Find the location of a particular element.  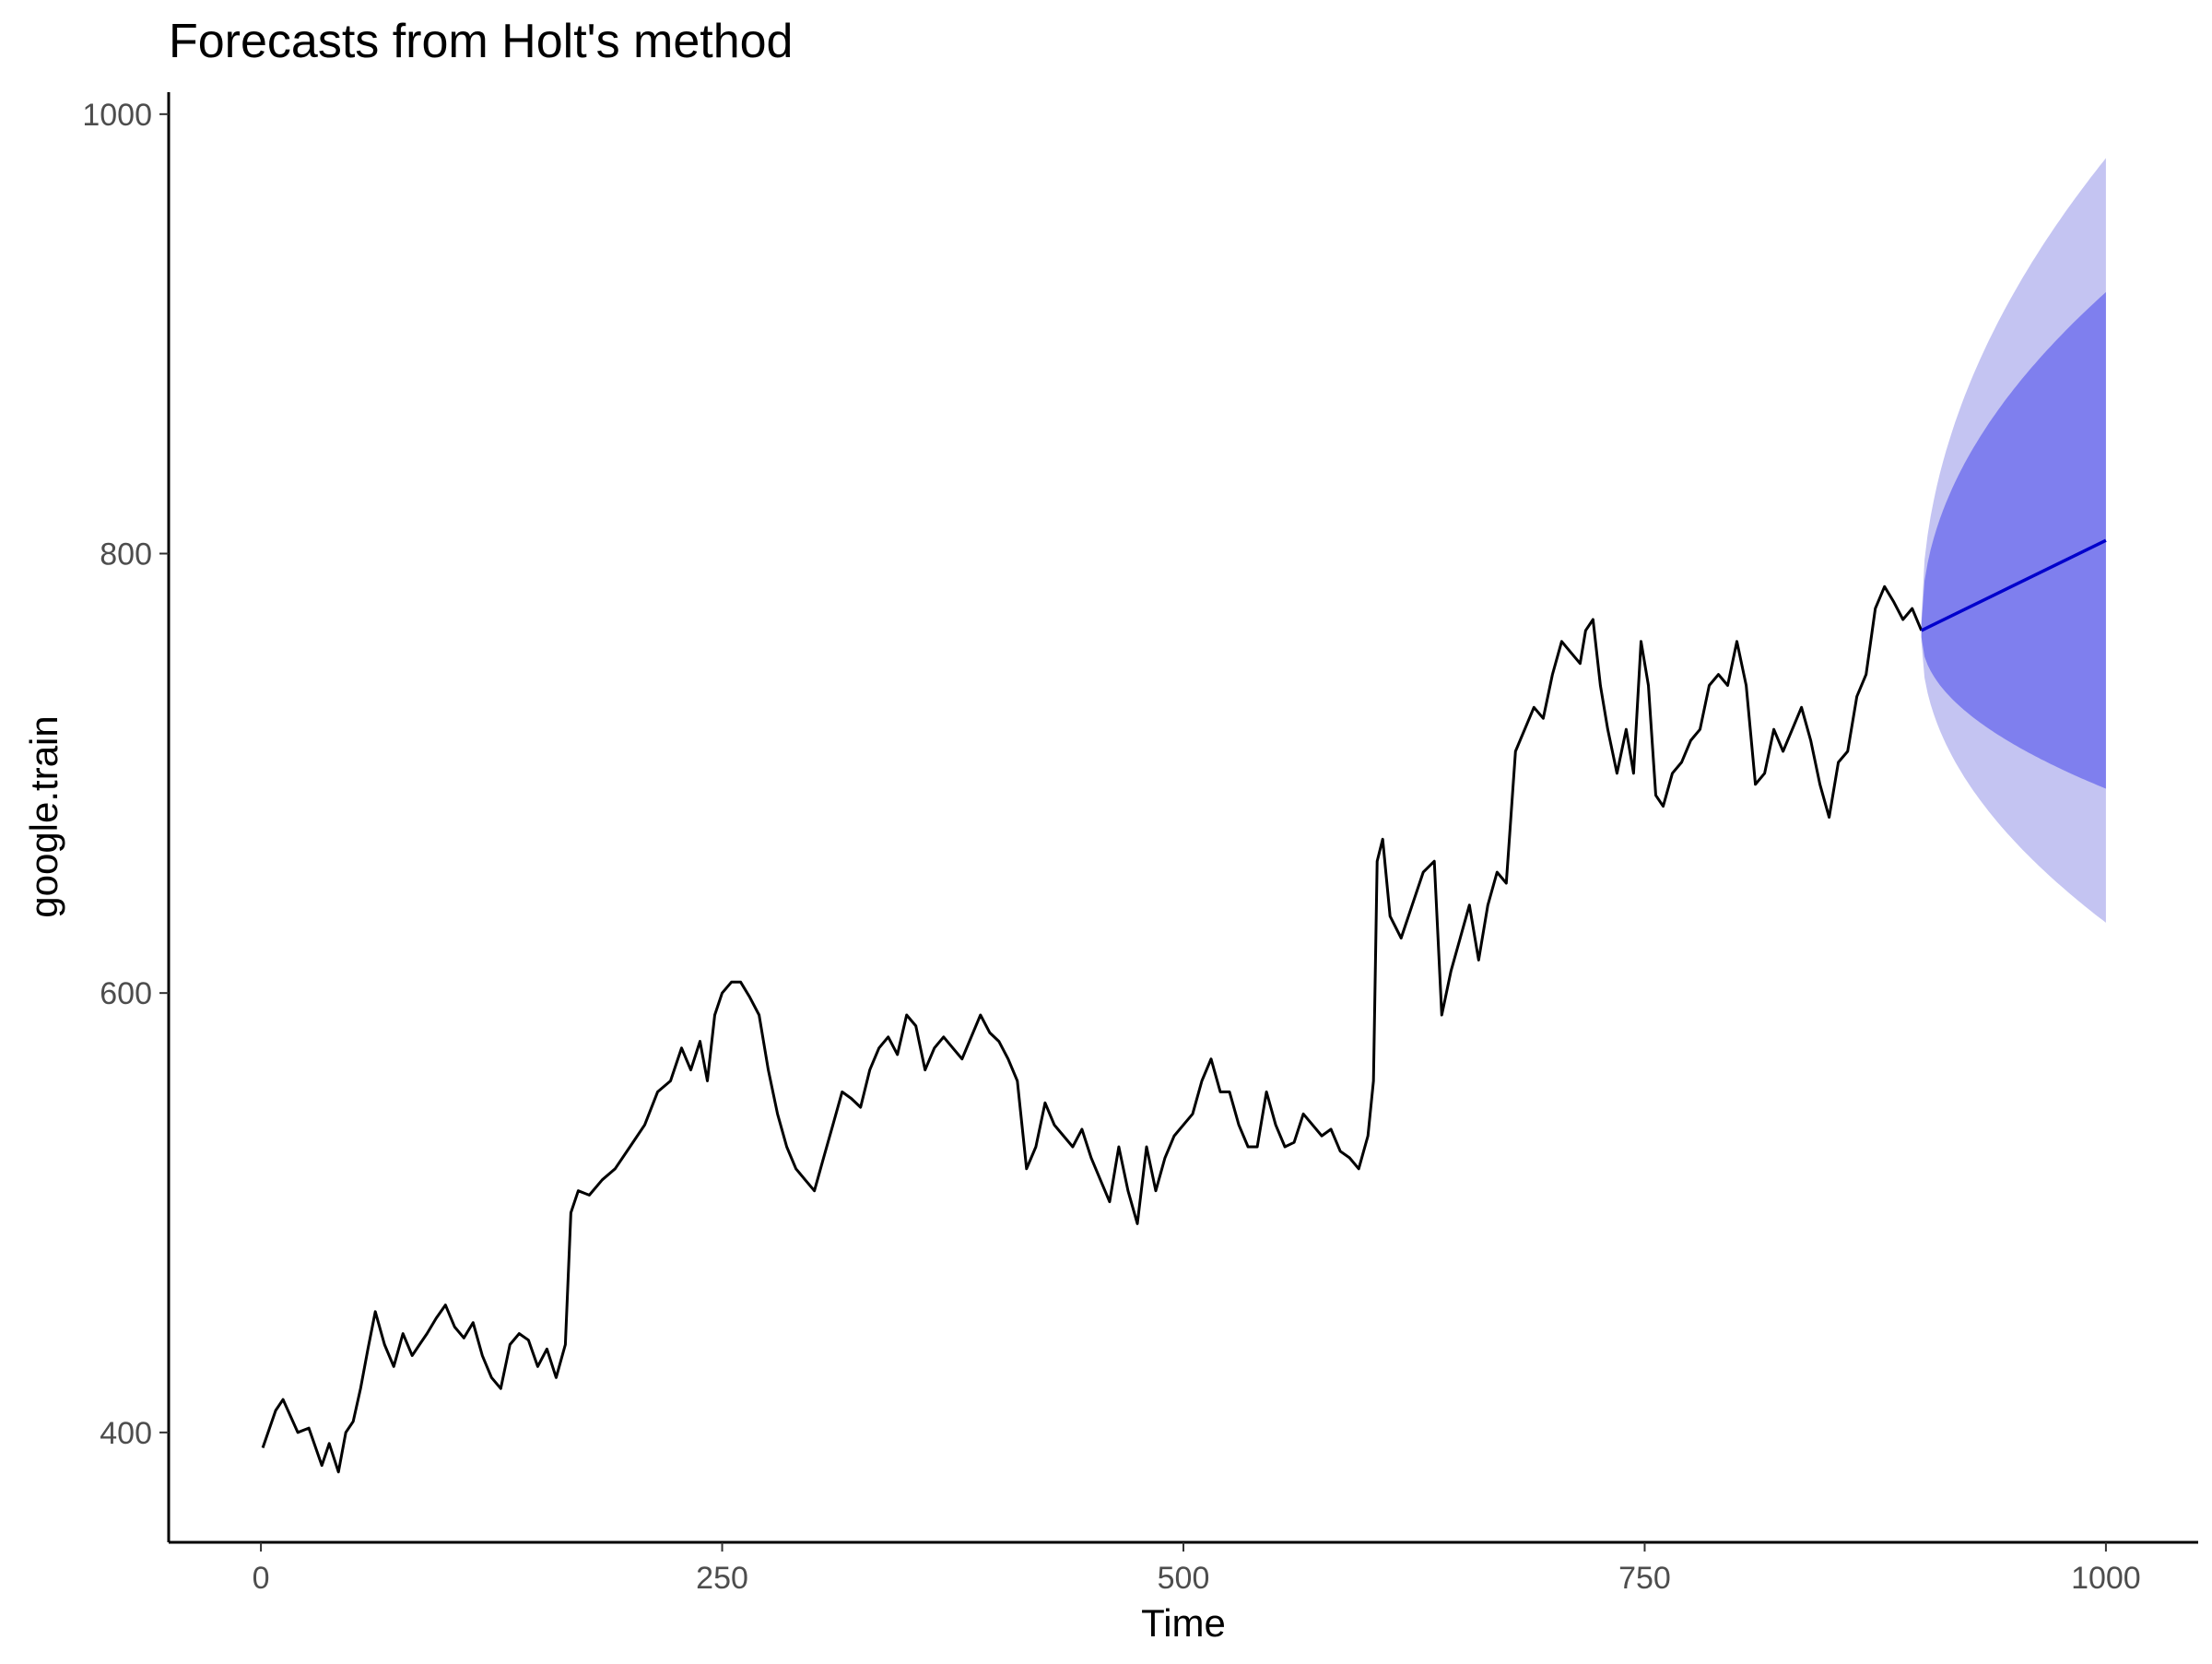

chart-title: Forecasts from Holt's method is located at coordinates (481, 41).